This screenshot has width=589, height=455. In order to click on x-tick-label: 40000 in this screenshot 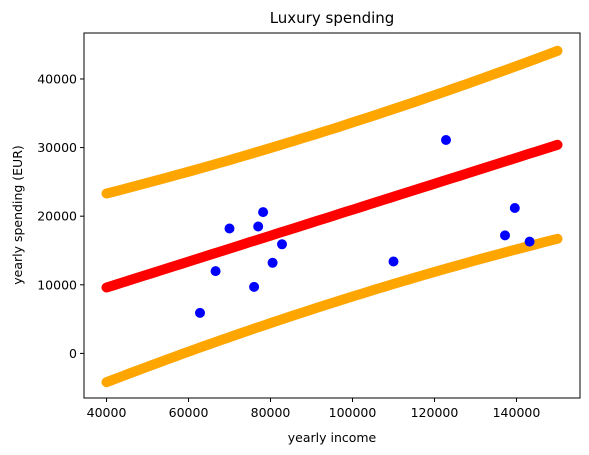, I will do `click(107, 412)`.